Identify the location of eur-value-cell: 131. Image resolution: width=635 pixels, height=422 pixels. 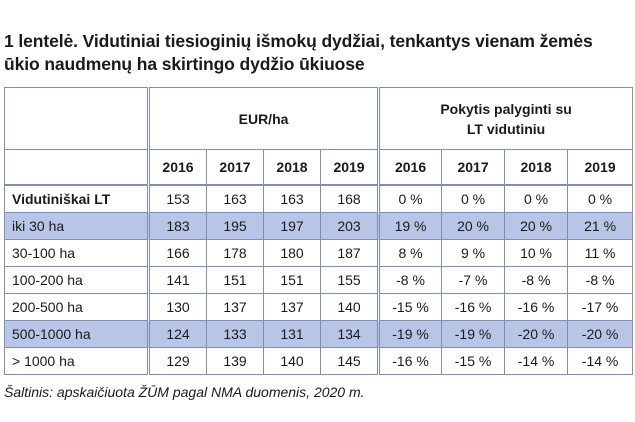
(292, 334).